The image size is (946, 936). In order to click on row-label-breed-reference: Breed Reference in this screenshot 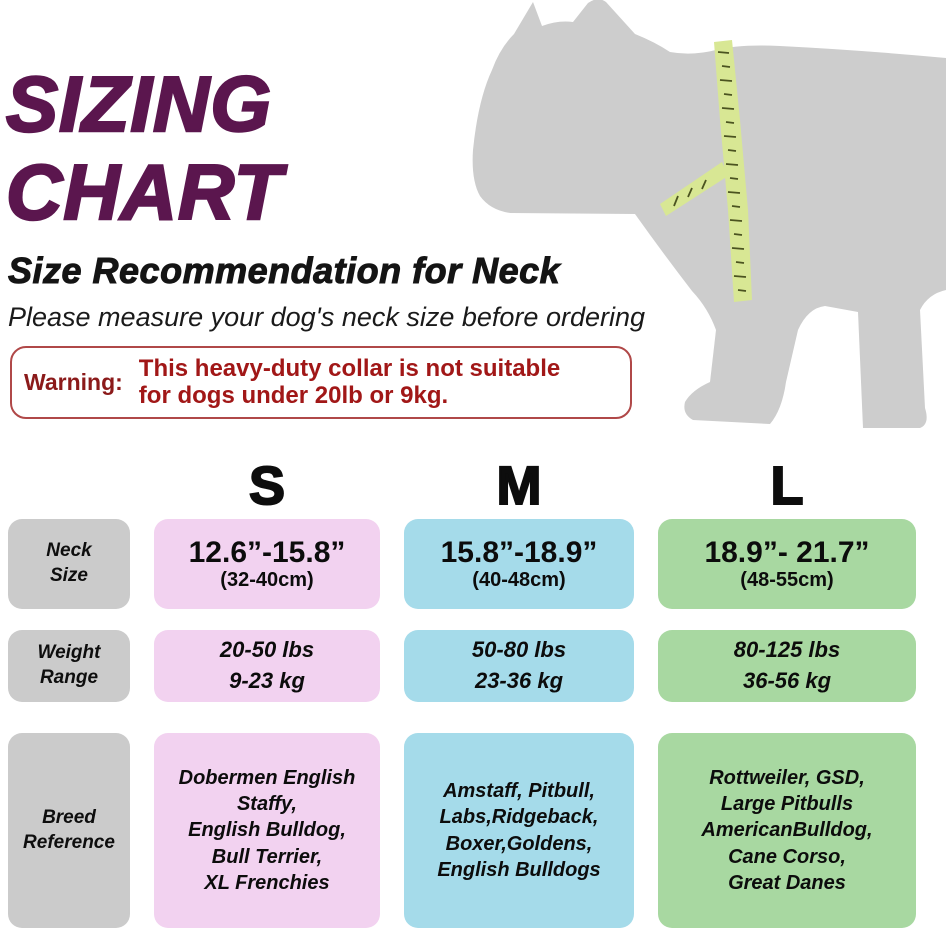, I will do `click(69, 830)`.